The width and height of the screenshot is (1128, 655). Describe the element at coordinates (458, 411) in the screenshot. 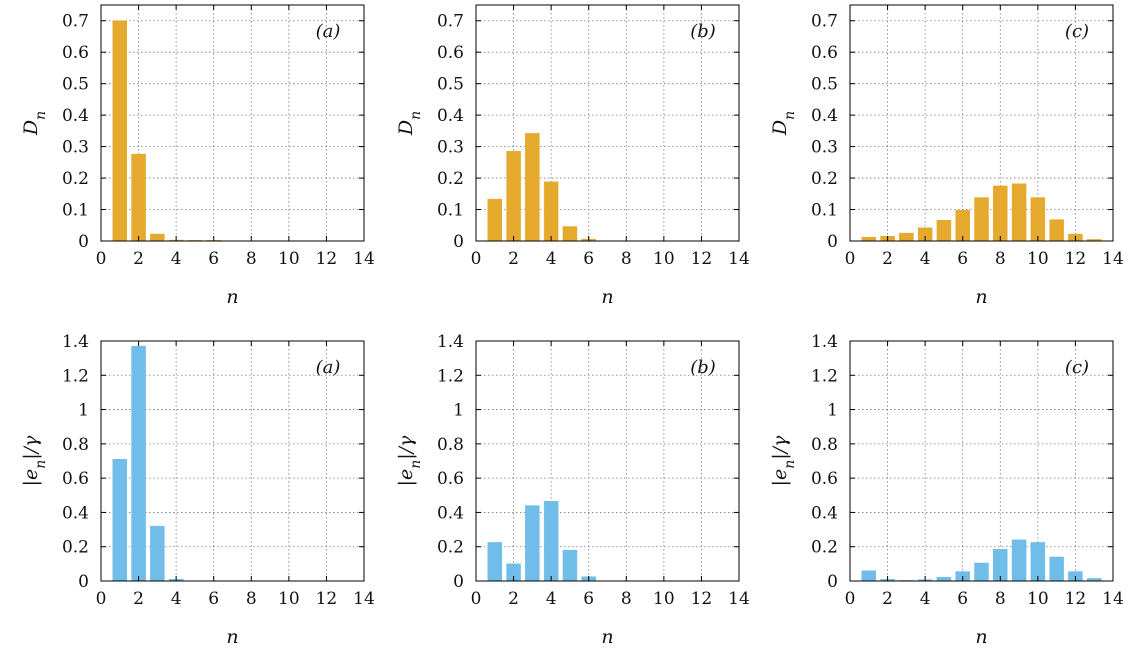

I see `y-tick-label: 1` at that location.